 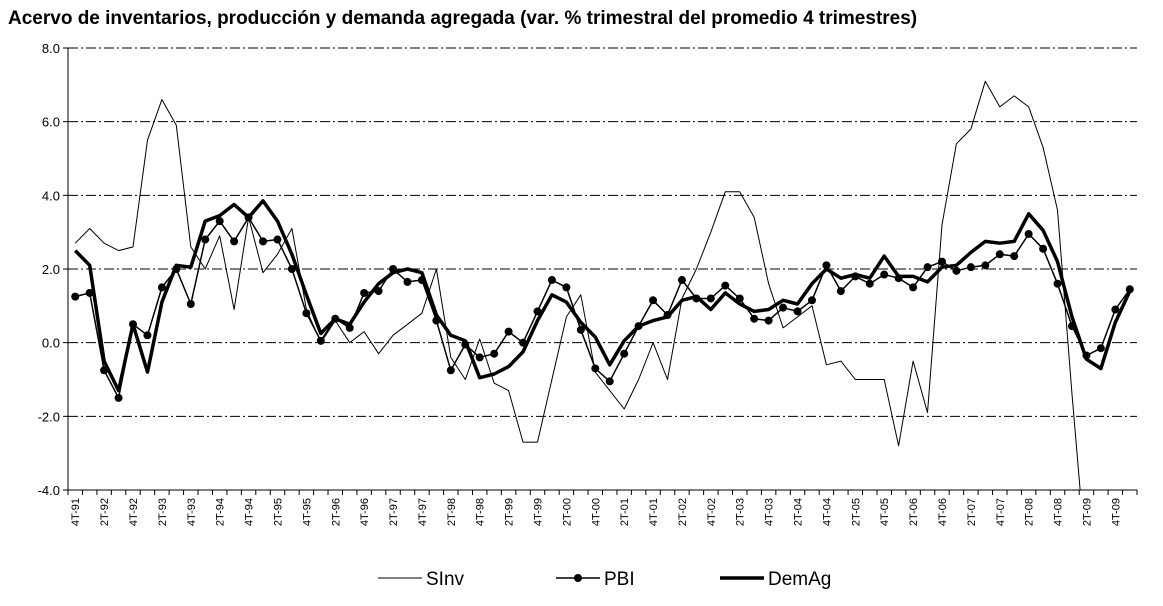 What do you see at coordinates (538, 512) in the screenshot?
I see `x-tick-label: 4T-99` at bounding box center [538, 512].